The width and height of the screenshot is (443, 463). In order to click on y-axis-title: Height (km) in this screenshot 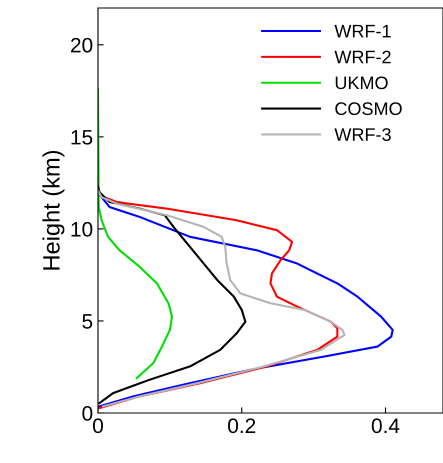, I will do `click(53, 210)`.